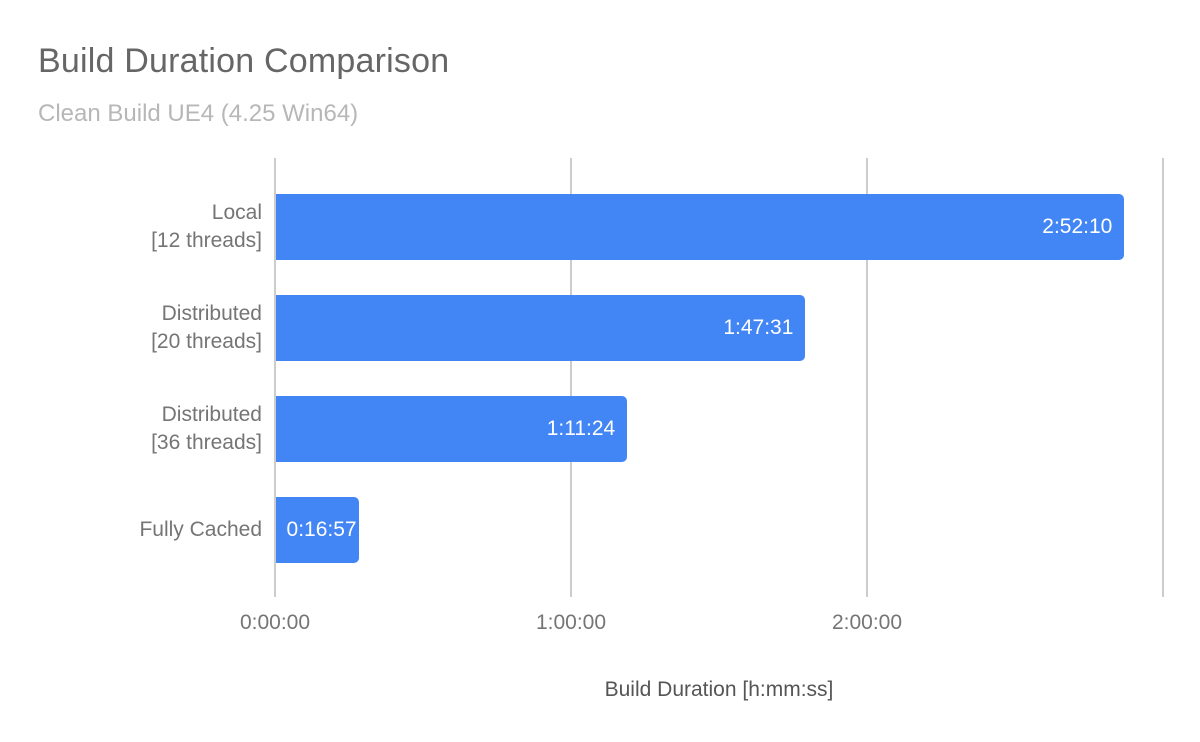 Image resolution: width=1200 pixels, height=742 pixels. I want to click on x-tick-label: 0:00:00, so click(275, 622).